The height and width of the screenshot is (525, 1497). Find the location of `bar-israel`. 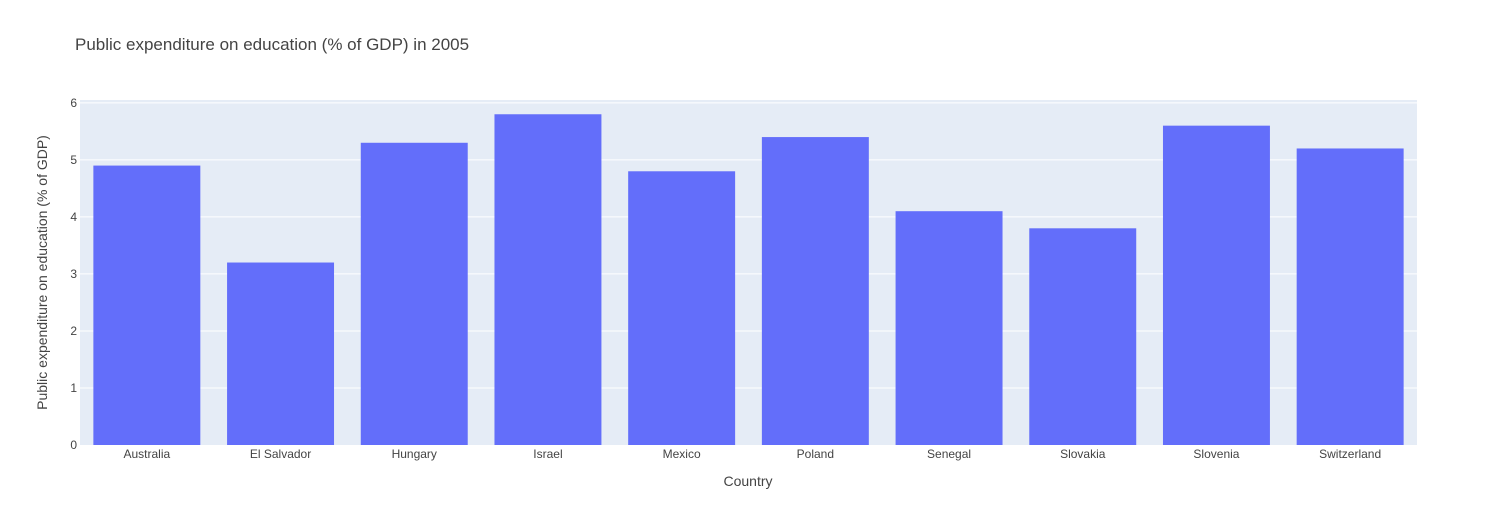

bar-israel is located at coordinates (548, 279).